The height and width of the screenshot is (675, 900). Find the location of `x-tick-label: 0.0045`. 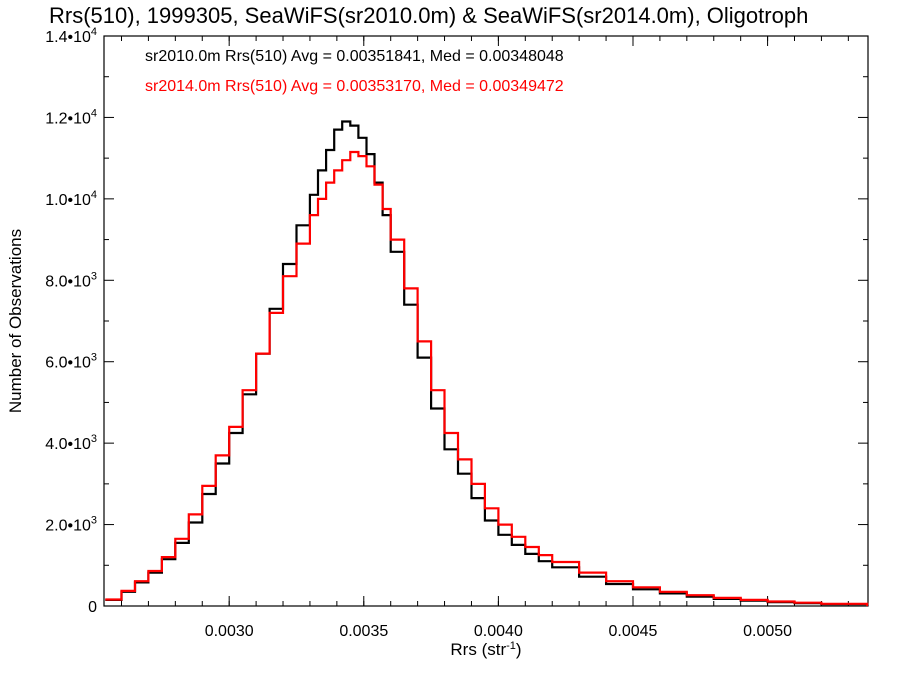

x-tick-label: 0.0045 is located at coordinates (633, 631).